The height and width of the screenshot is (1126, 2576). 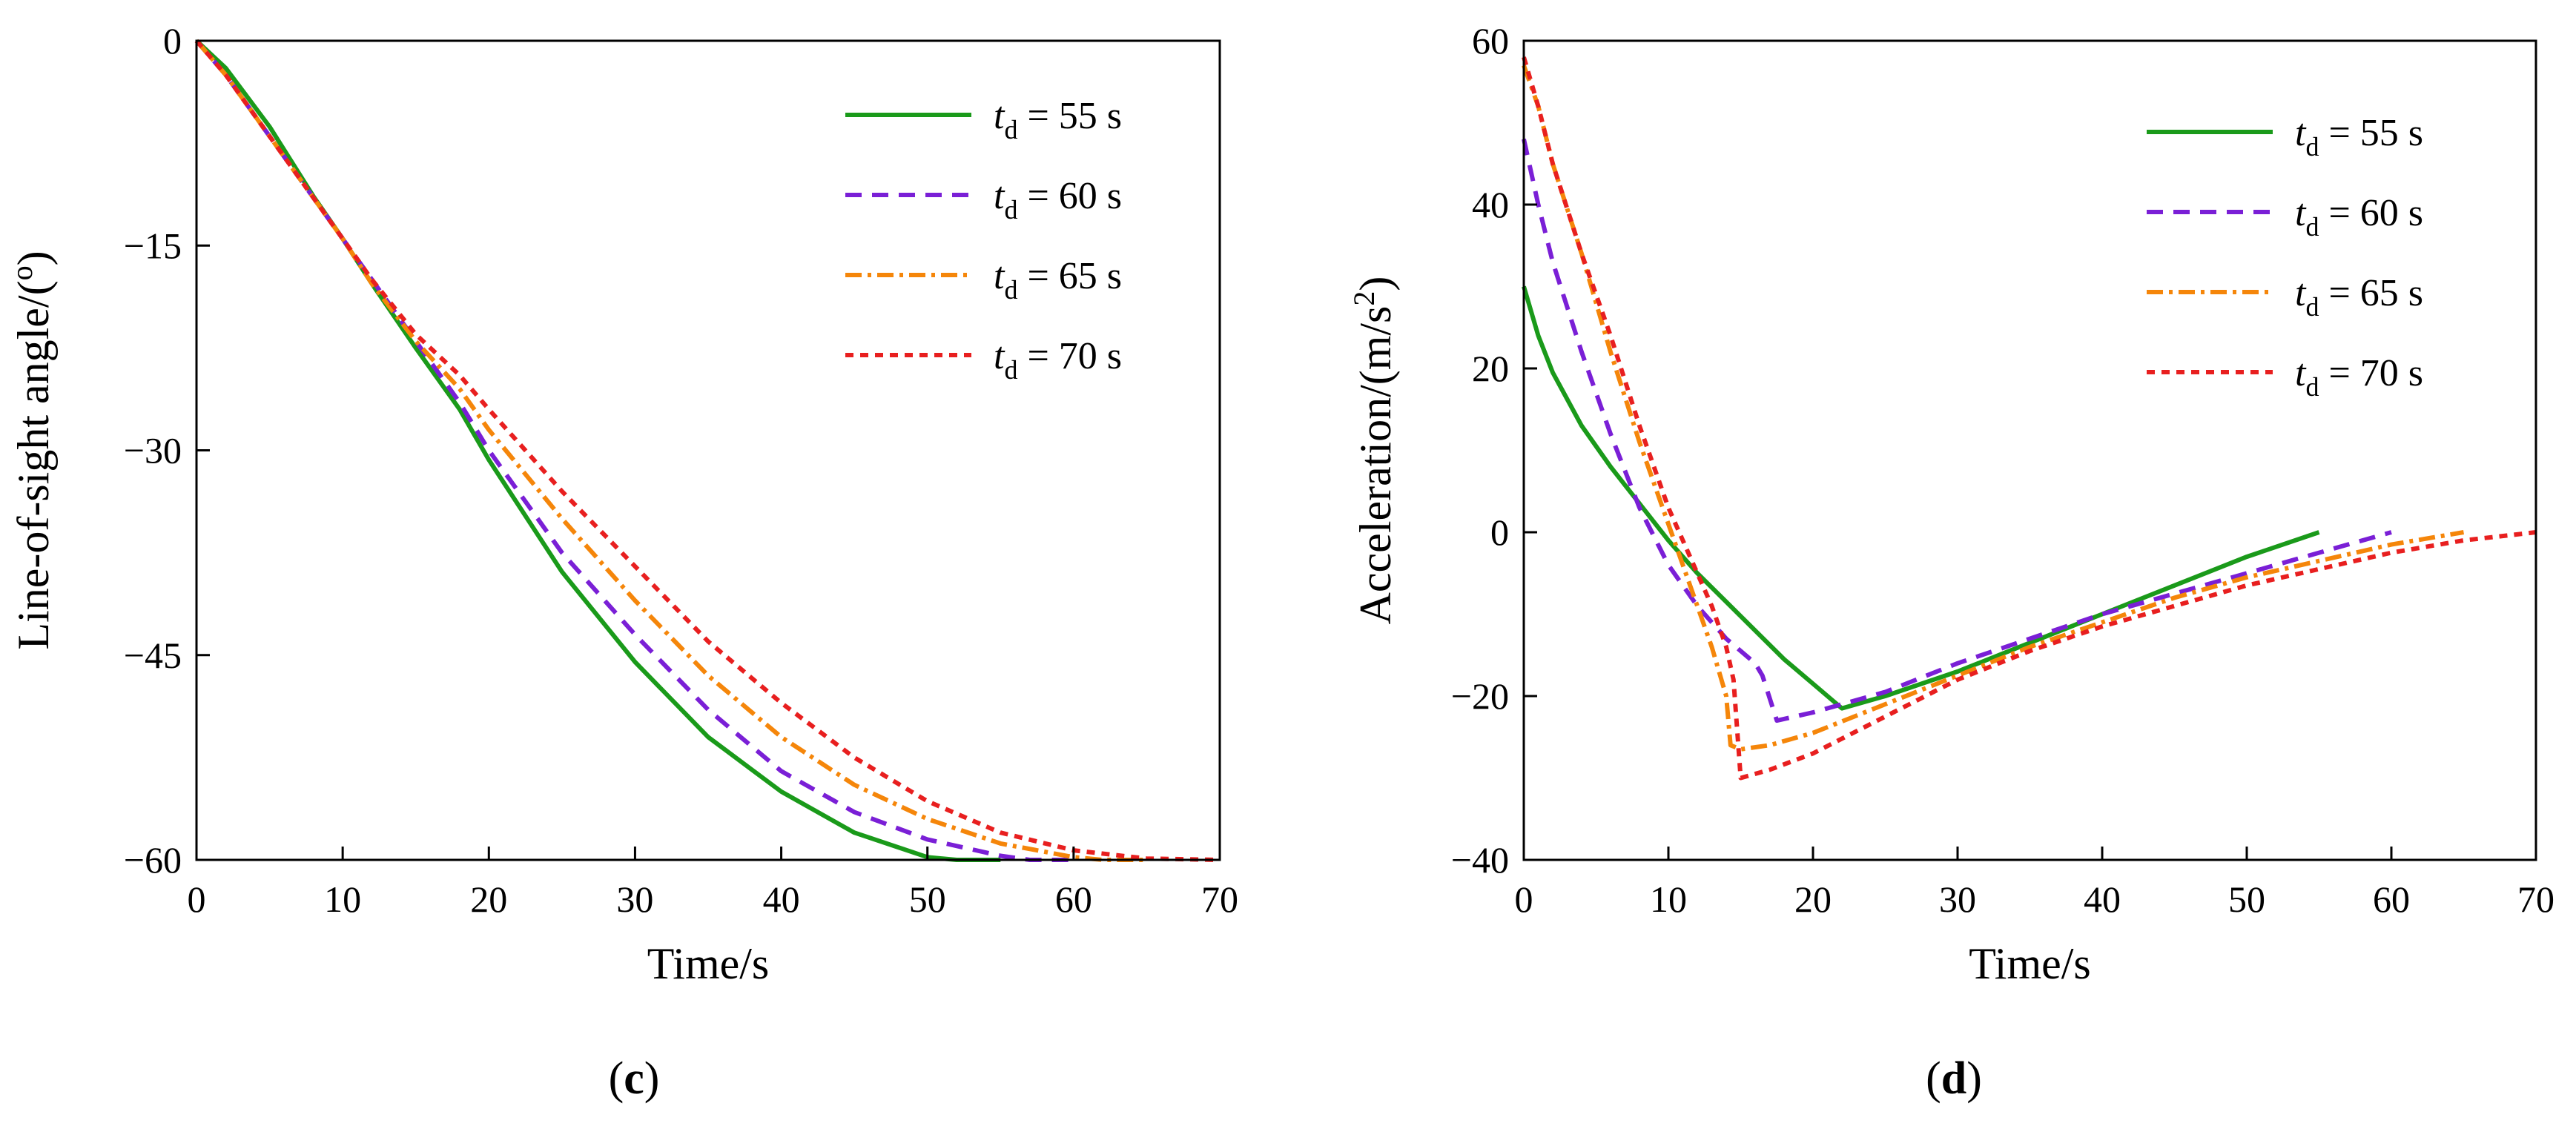 I want to click on panel-label-c: (c), so click(x=634, y=1078).